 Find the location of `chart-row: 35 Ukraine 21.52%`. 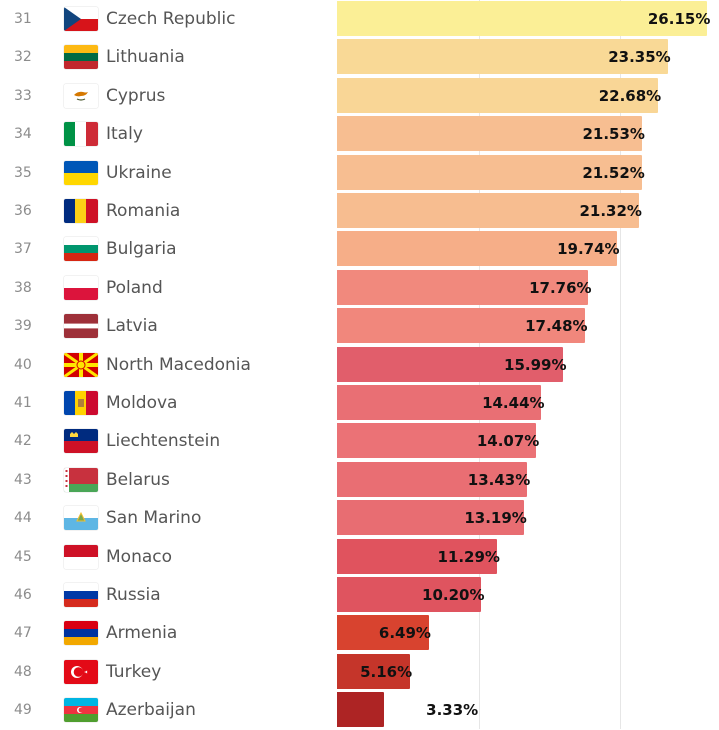

chart-row: 35 Ukraine 21.52% is located at coordinates (359, 173).